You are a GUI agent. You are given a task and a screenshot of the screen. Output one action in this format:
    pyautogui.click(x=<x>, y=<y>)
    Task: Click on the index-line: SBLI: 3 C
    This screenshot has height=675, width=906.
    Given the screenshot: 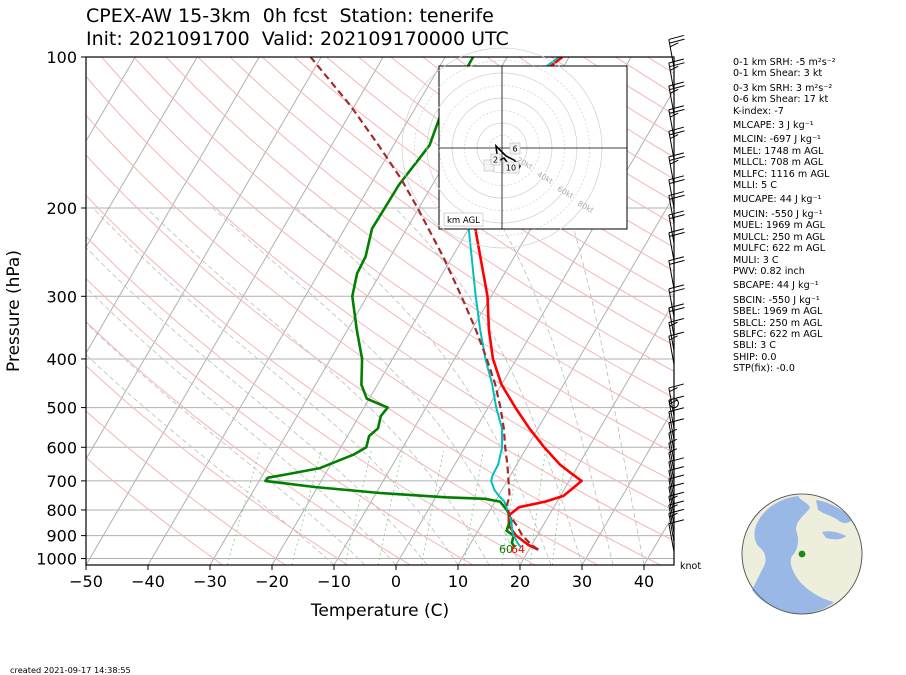 What is the action you would take?
    pyautogui.click(x=754, y=346)
    